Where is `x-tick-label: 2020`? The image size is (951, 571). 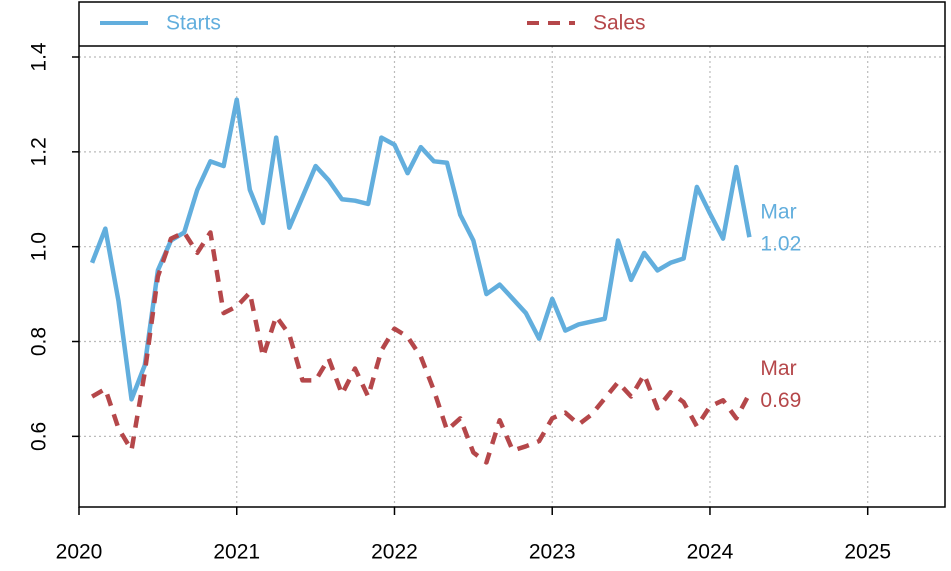
x-tick-label: 2020 is located at coordinates (79, 552).